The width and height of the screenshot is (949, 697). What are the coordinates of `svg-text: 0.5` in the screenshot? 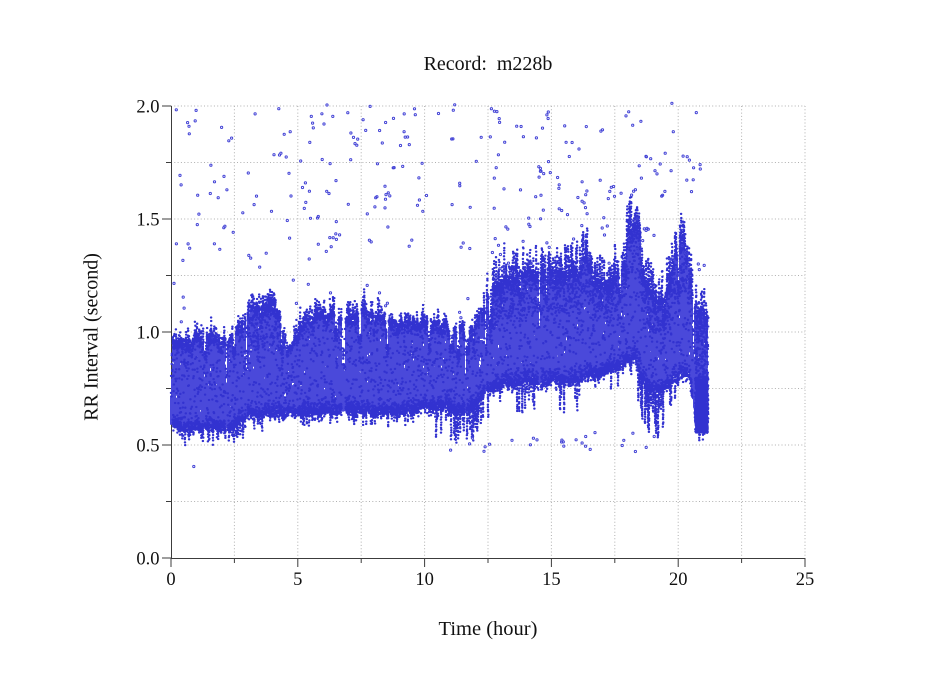 It's located at (147, 447).